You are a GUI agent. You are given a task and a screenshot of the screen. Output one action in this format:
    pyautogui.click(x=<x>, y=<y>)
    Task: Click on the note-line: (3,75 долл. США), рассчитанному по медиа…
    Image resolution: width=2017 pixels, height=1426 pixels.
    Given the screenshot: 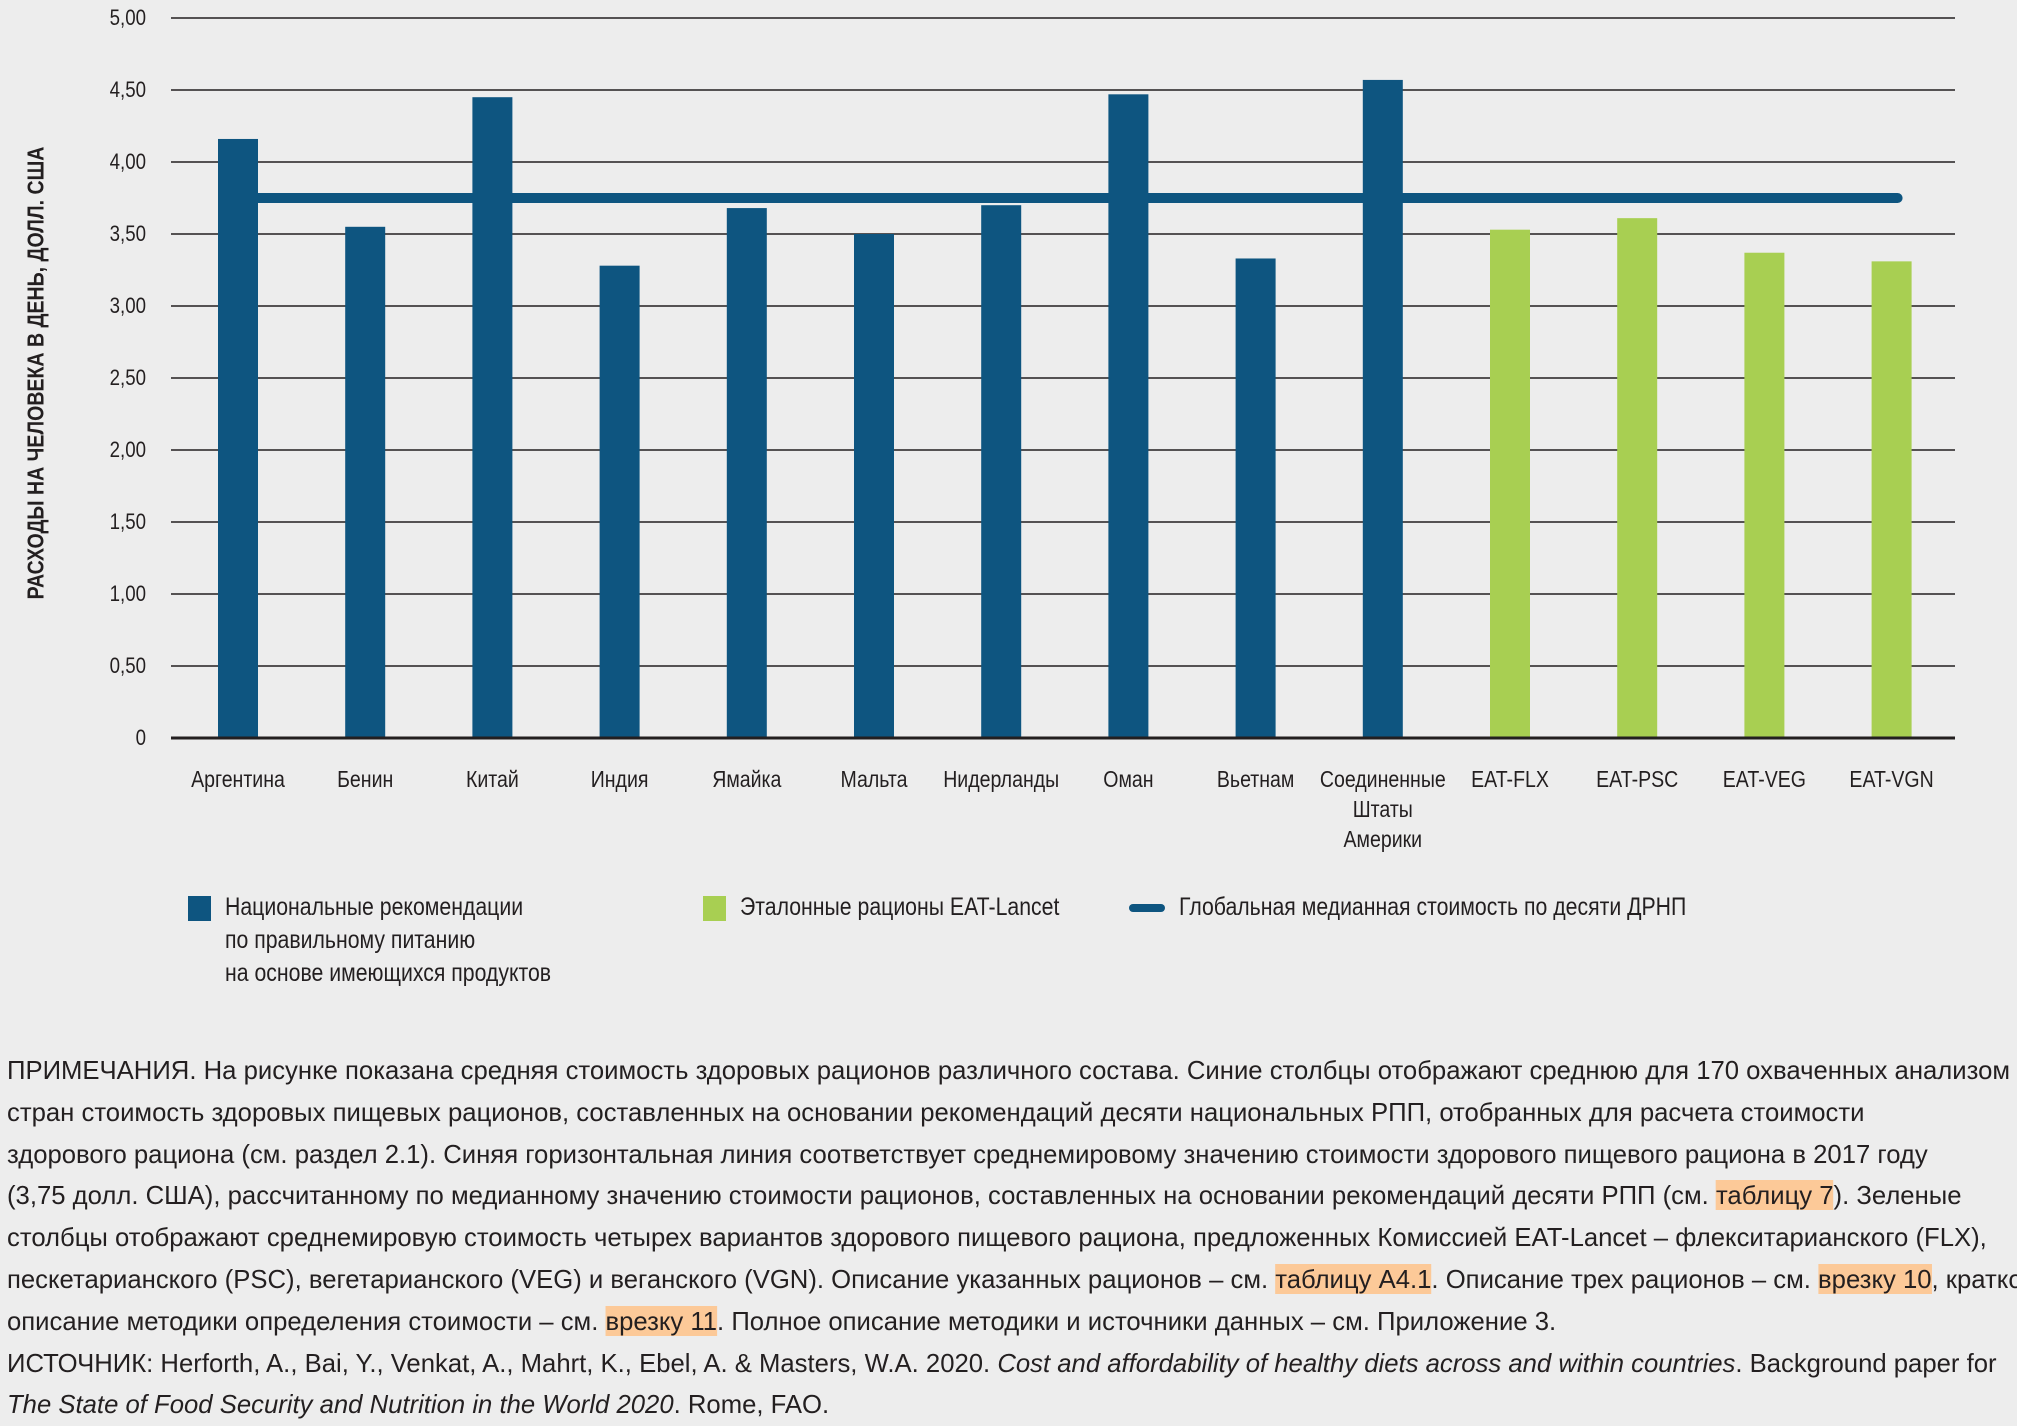 What is the action you would take?
    pyautogui.click(x=996, y=1196)
    